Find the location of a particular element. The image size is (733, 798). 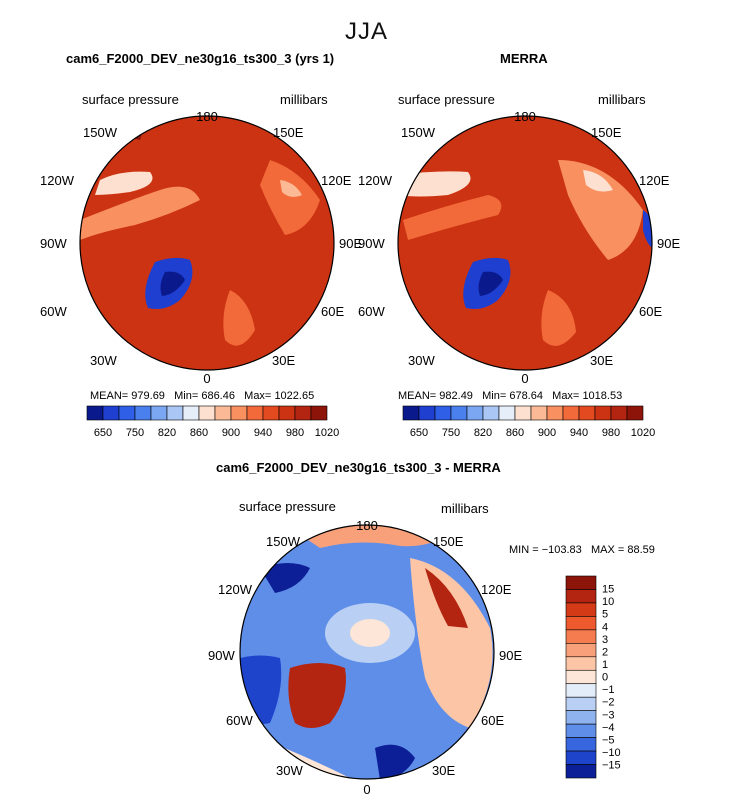

diff-colorbar-label: 4 is located at coordinates (605, 627).